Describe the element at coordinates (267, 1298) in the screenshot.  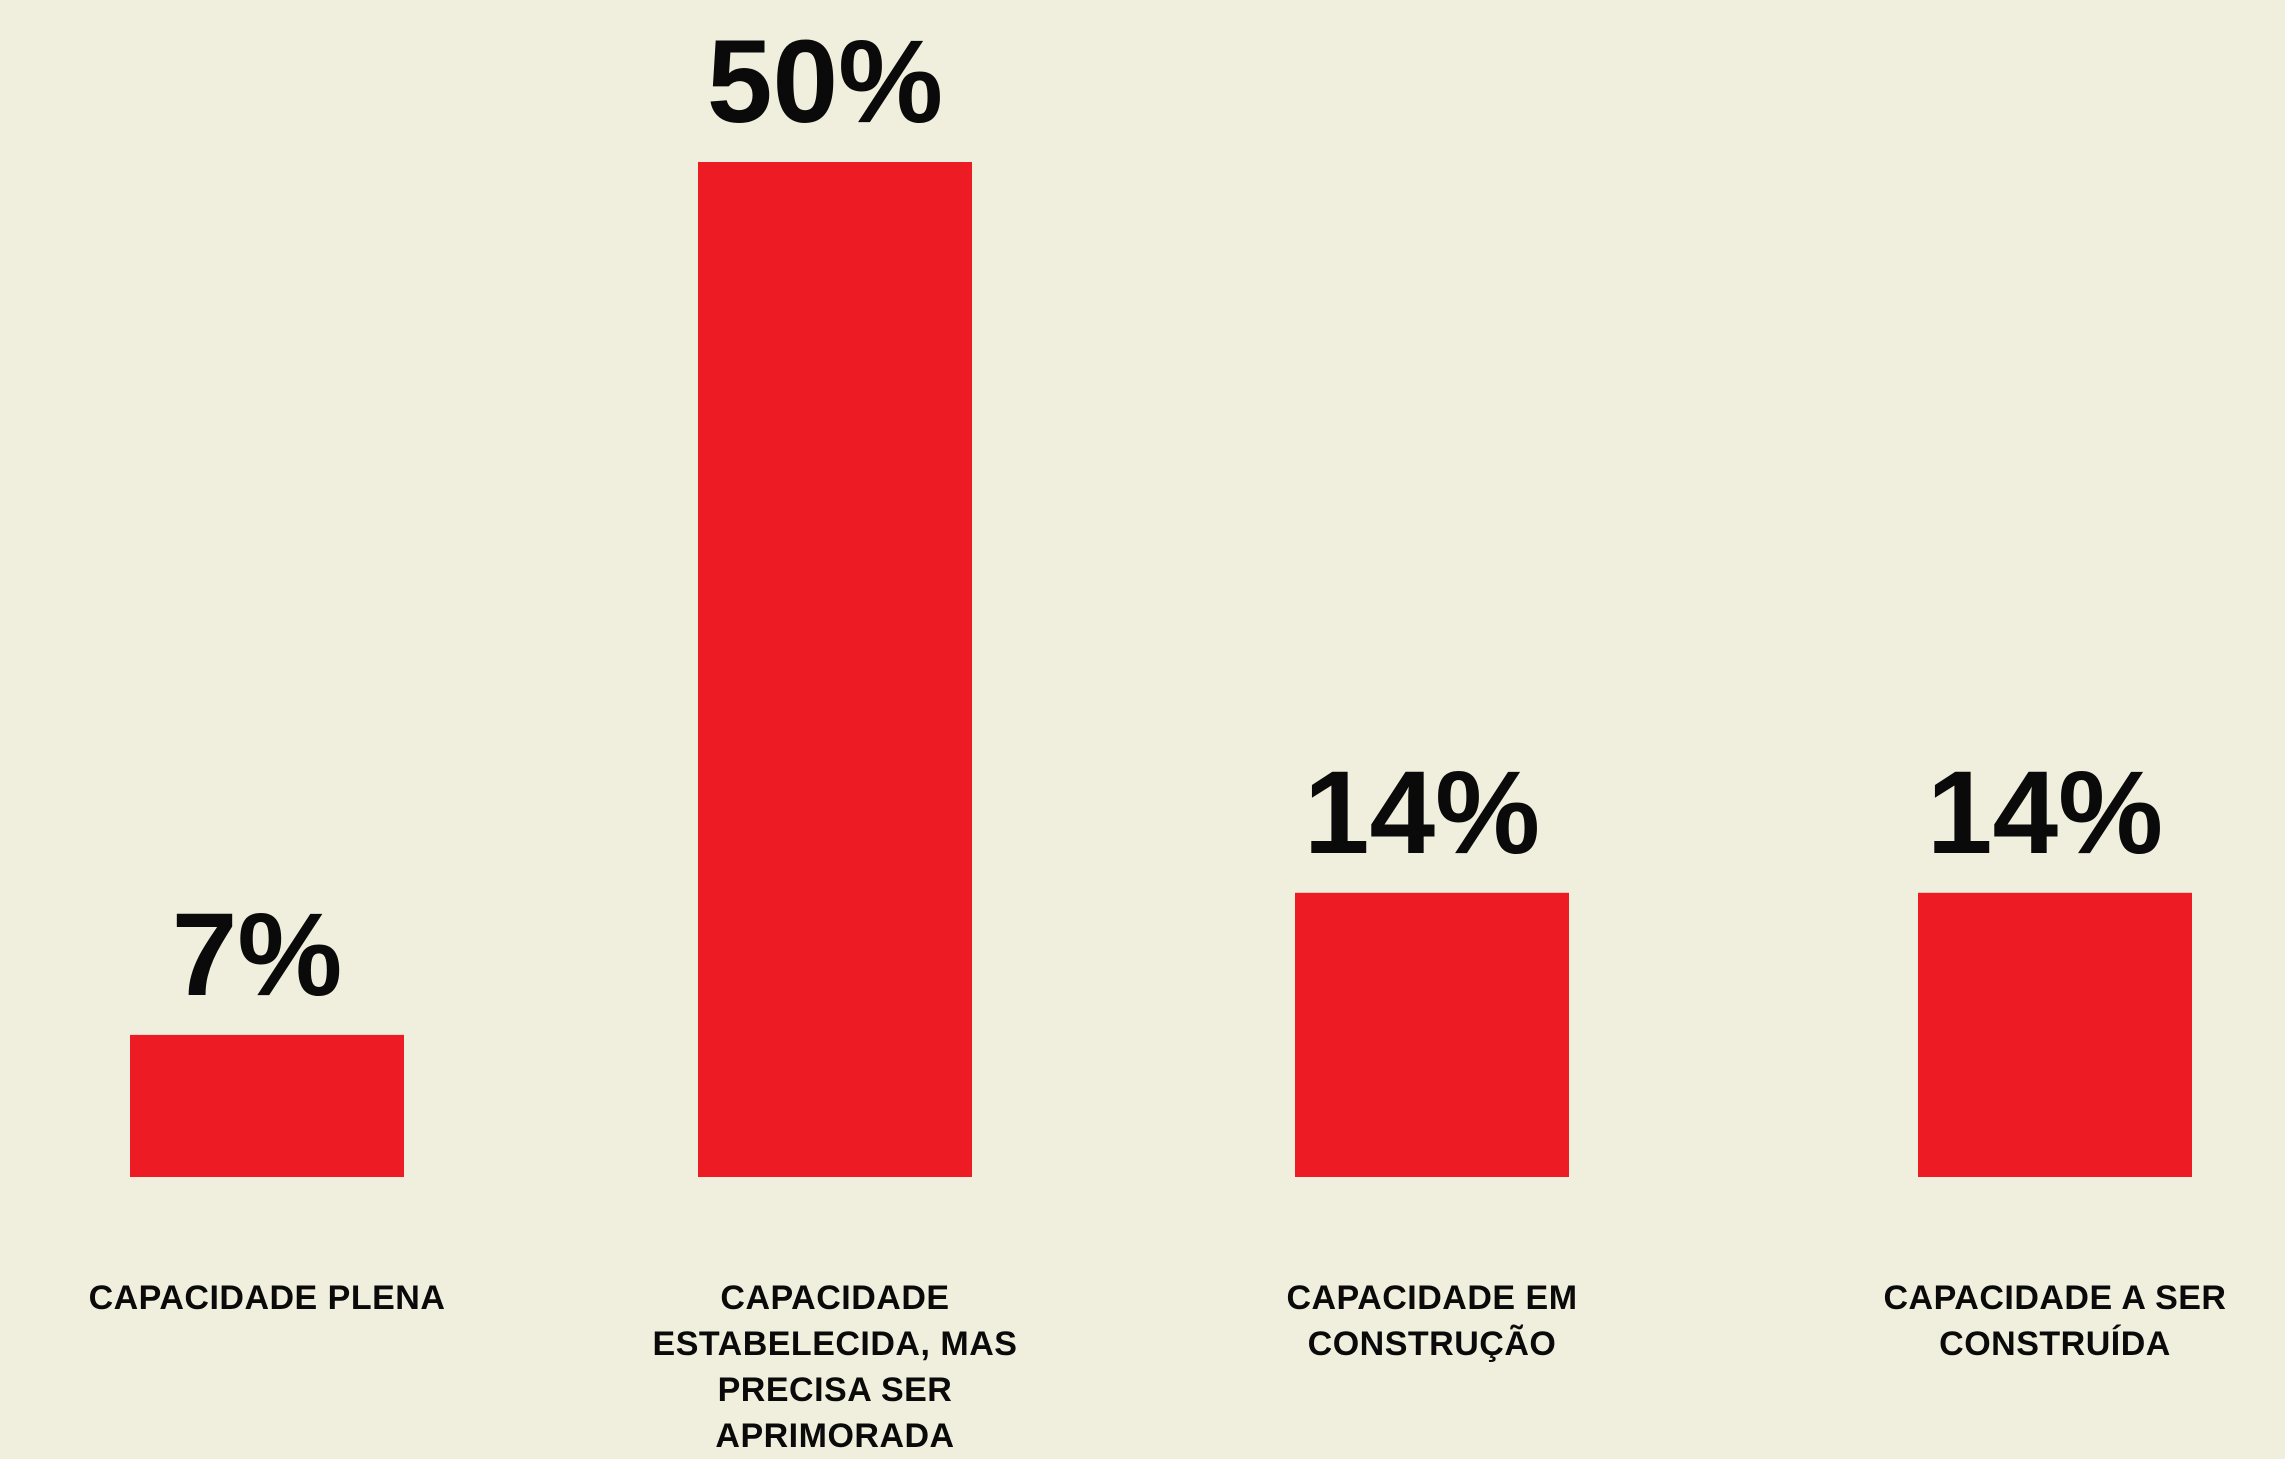
I see `category-label: CAPACIDADE PLENA` at that location.